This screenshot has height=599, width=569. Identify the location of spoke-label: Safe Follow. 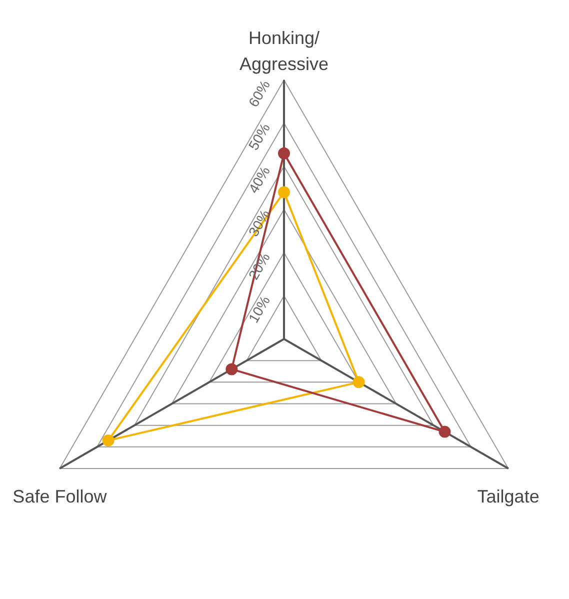
(60, 496).